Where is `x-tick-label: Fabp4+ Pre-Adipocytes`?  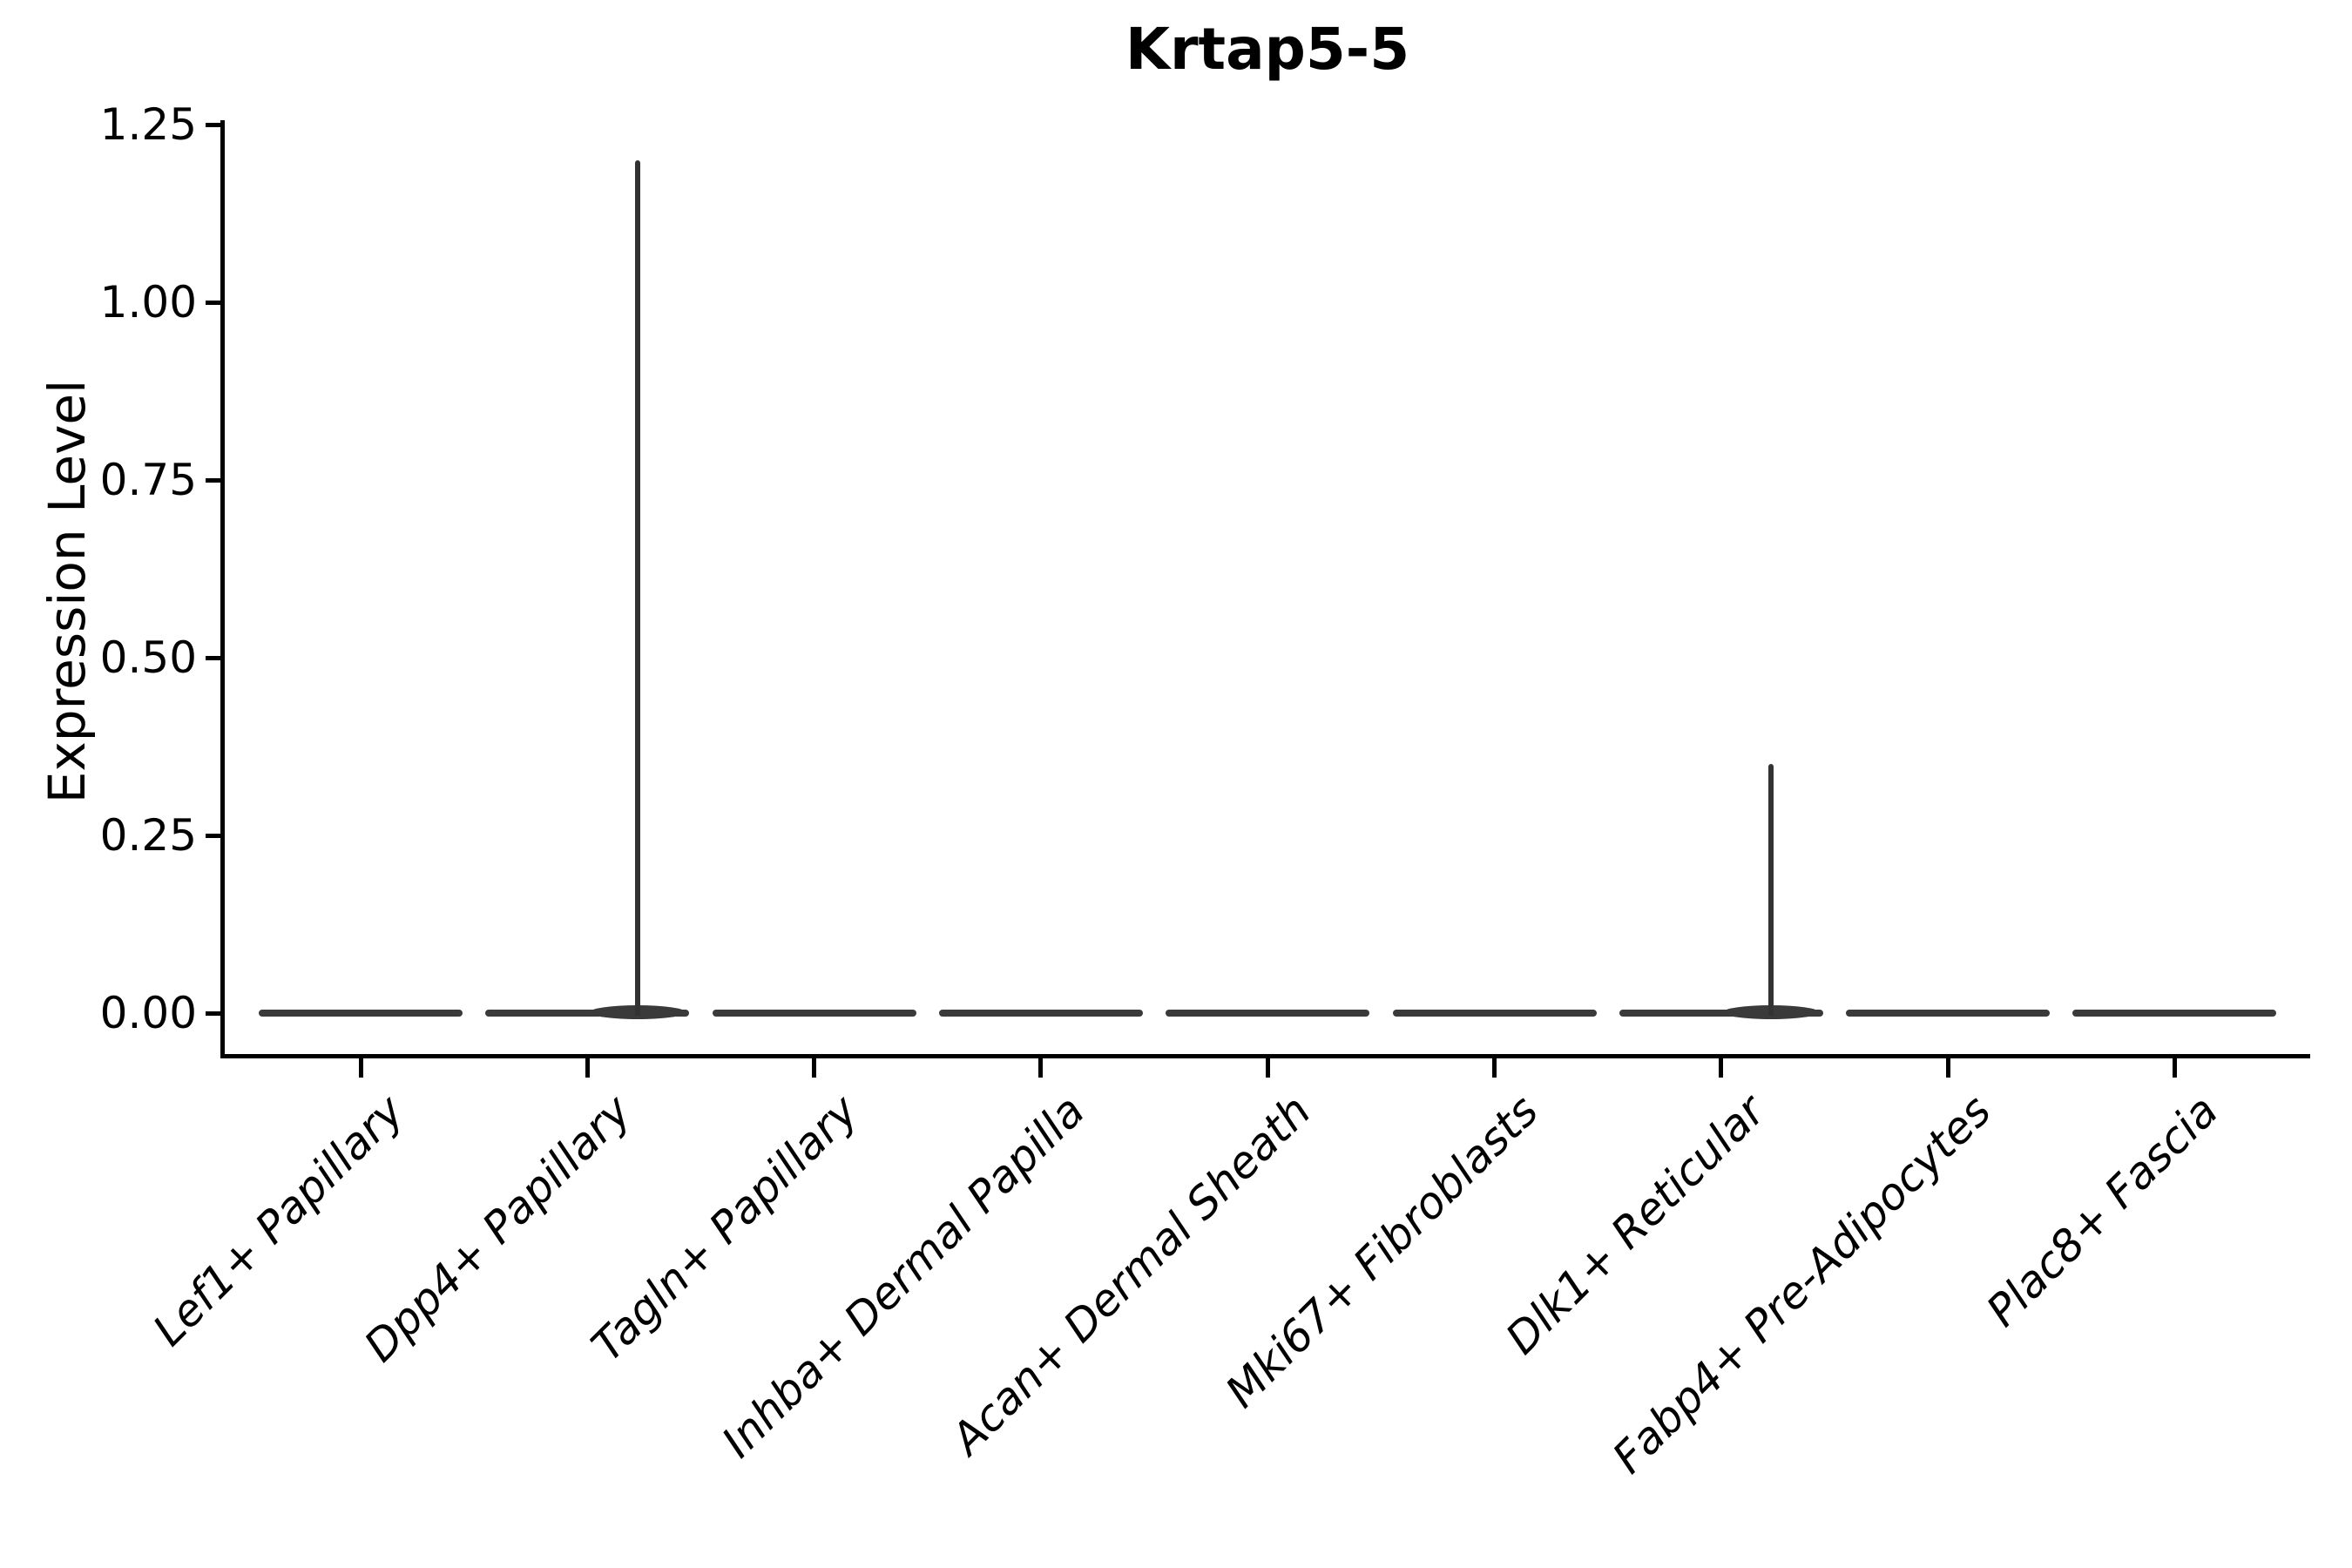 x-tick-label: Fabp4+ Pre-Adipocytes is located at coordinates (1803, 1284).